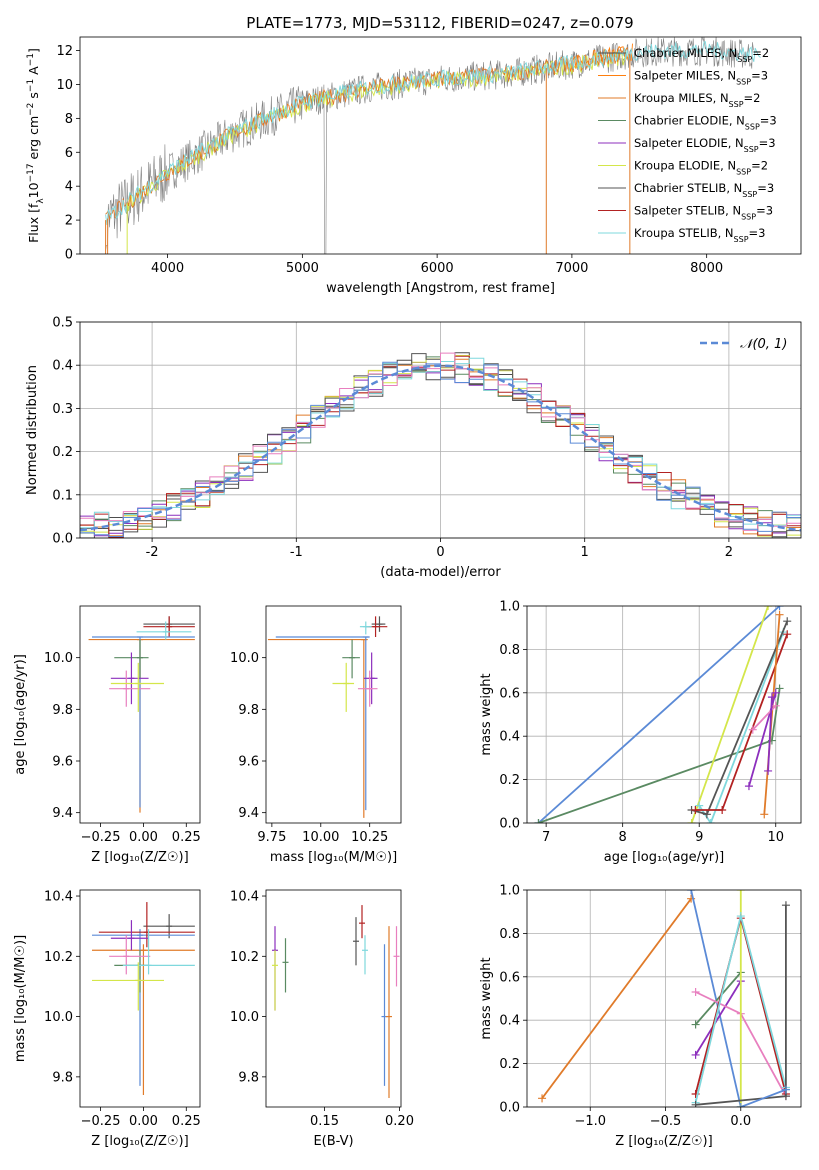 The height and width of the screenshot is (1170, 819). I want to click on y-tick-label: 6, so click(69, 153).